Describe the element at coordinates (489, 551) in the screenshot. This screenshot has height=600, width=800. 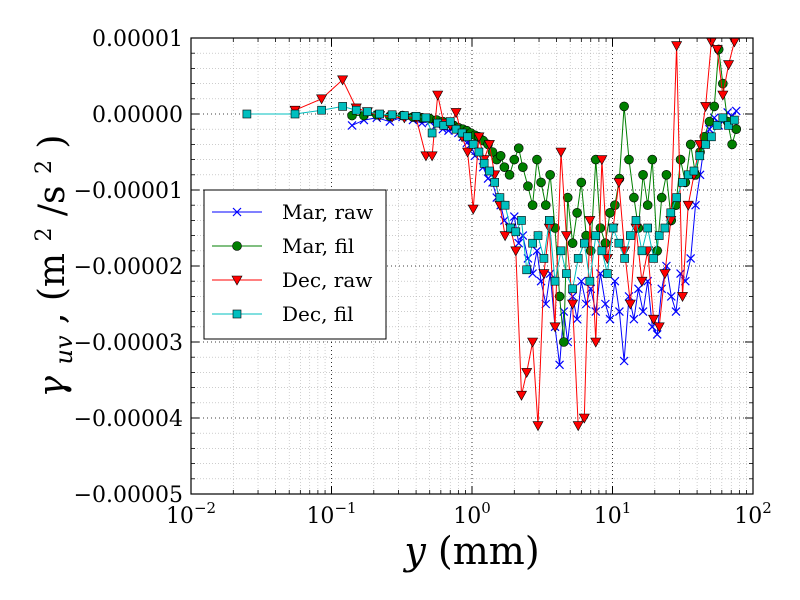
I see `x-axis-unit: (mm)` at that location.